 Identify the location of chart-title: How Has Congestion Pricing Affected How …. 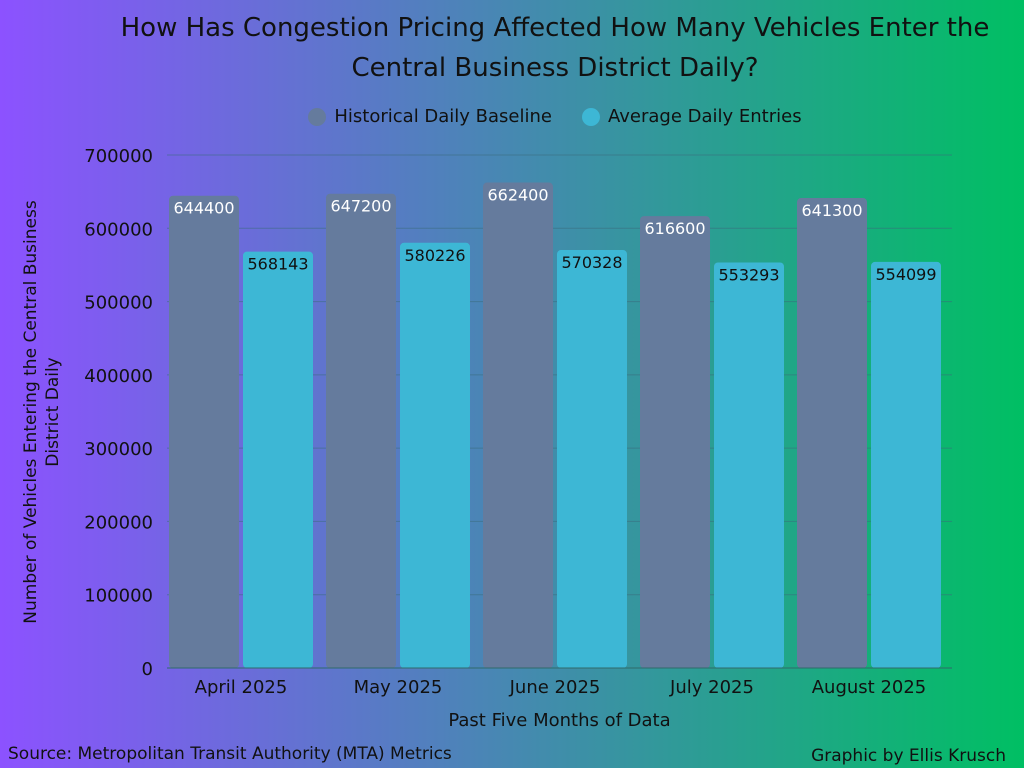
(555, 48).